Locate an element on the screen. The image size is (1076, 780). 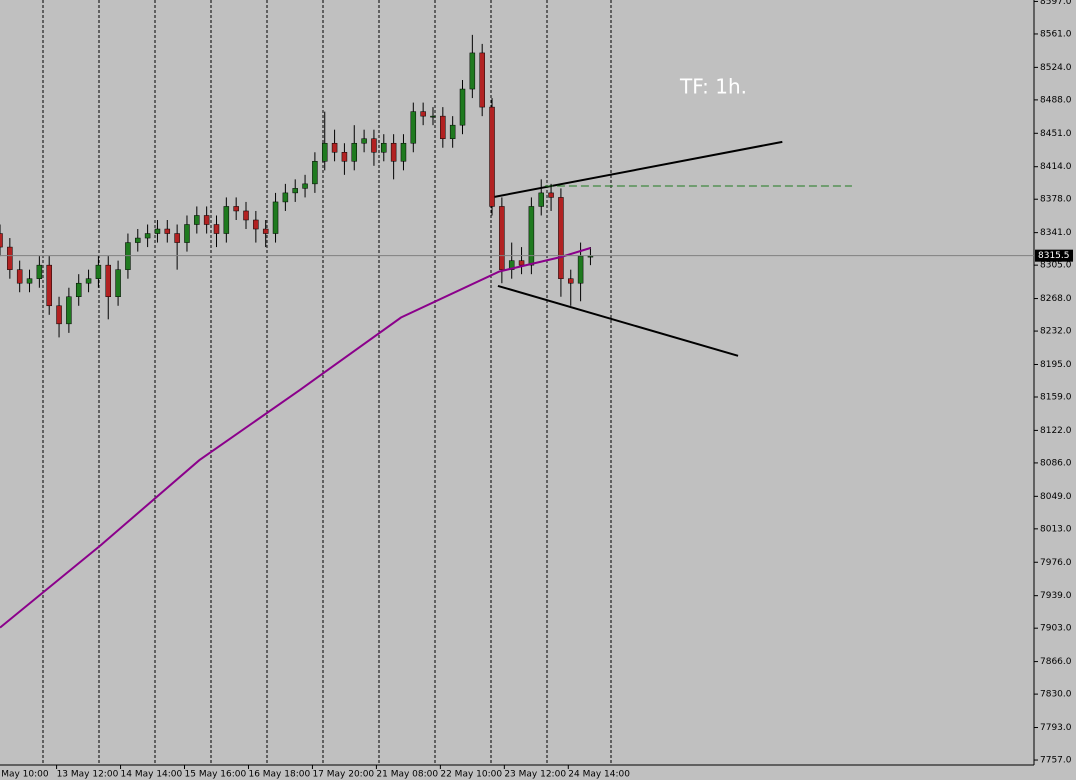
y-tick-label: 8159.0 is located at coordinates (1056, 397).